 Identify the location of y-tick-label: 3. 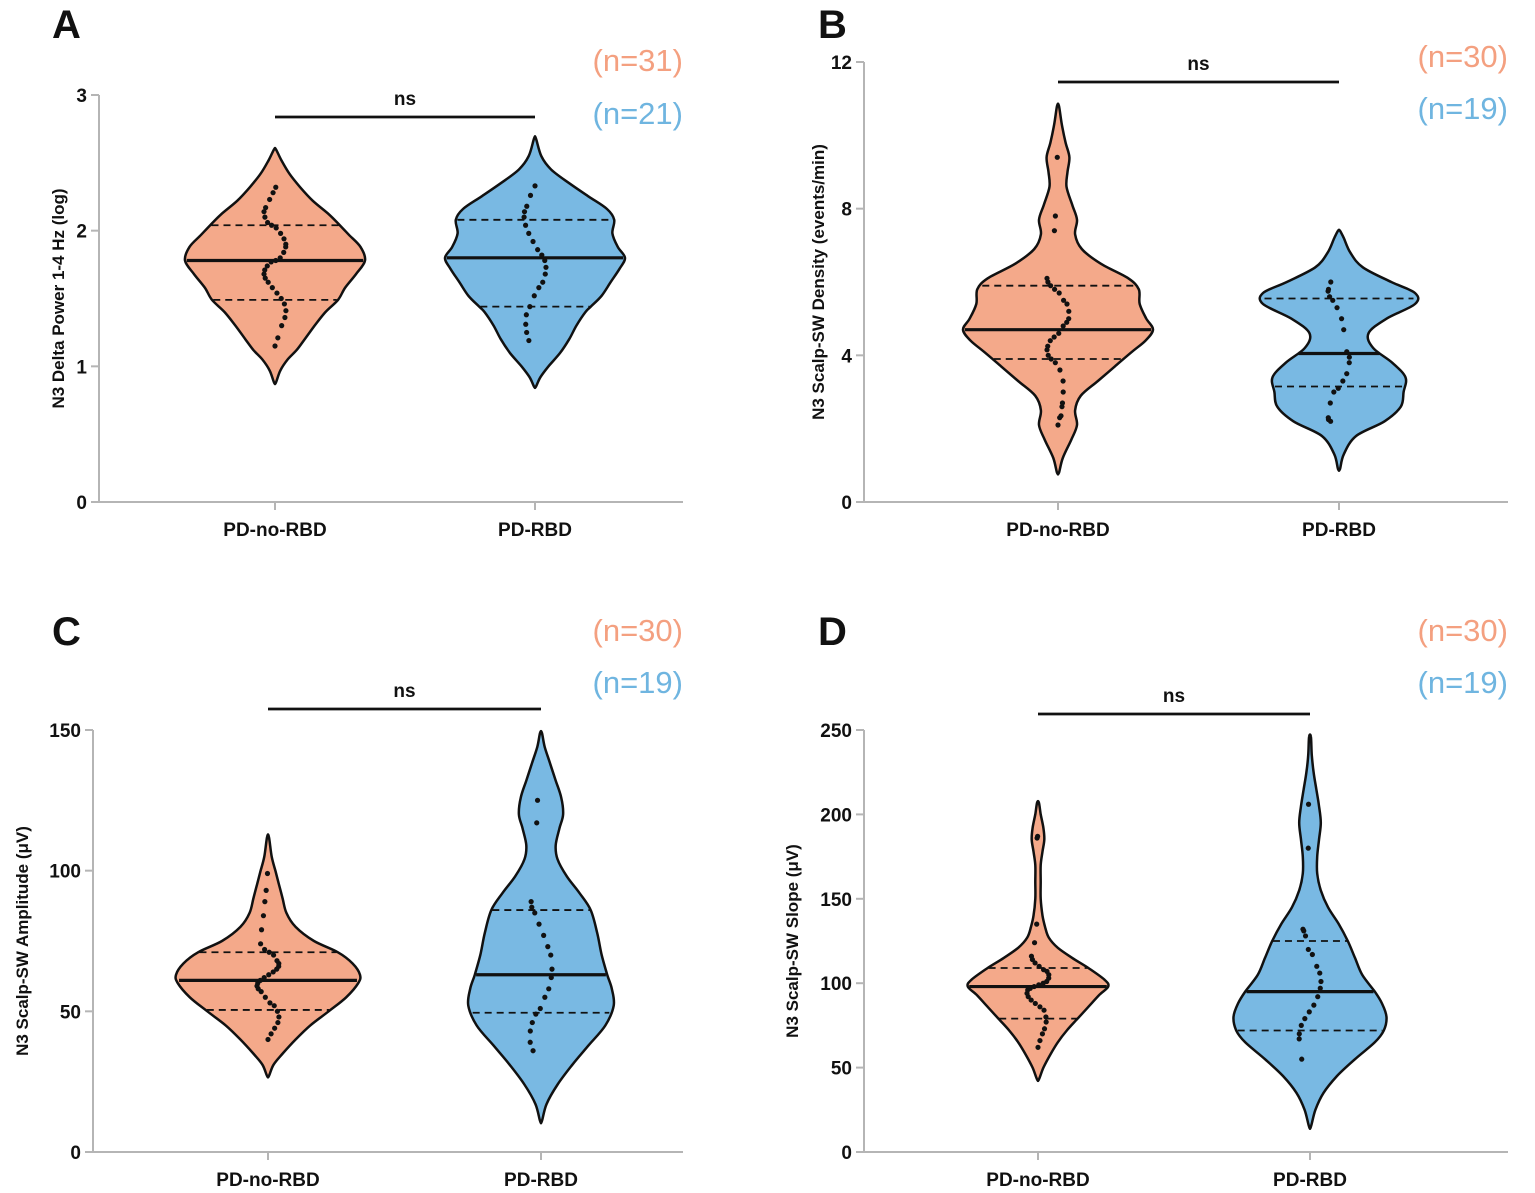
(81, 96).